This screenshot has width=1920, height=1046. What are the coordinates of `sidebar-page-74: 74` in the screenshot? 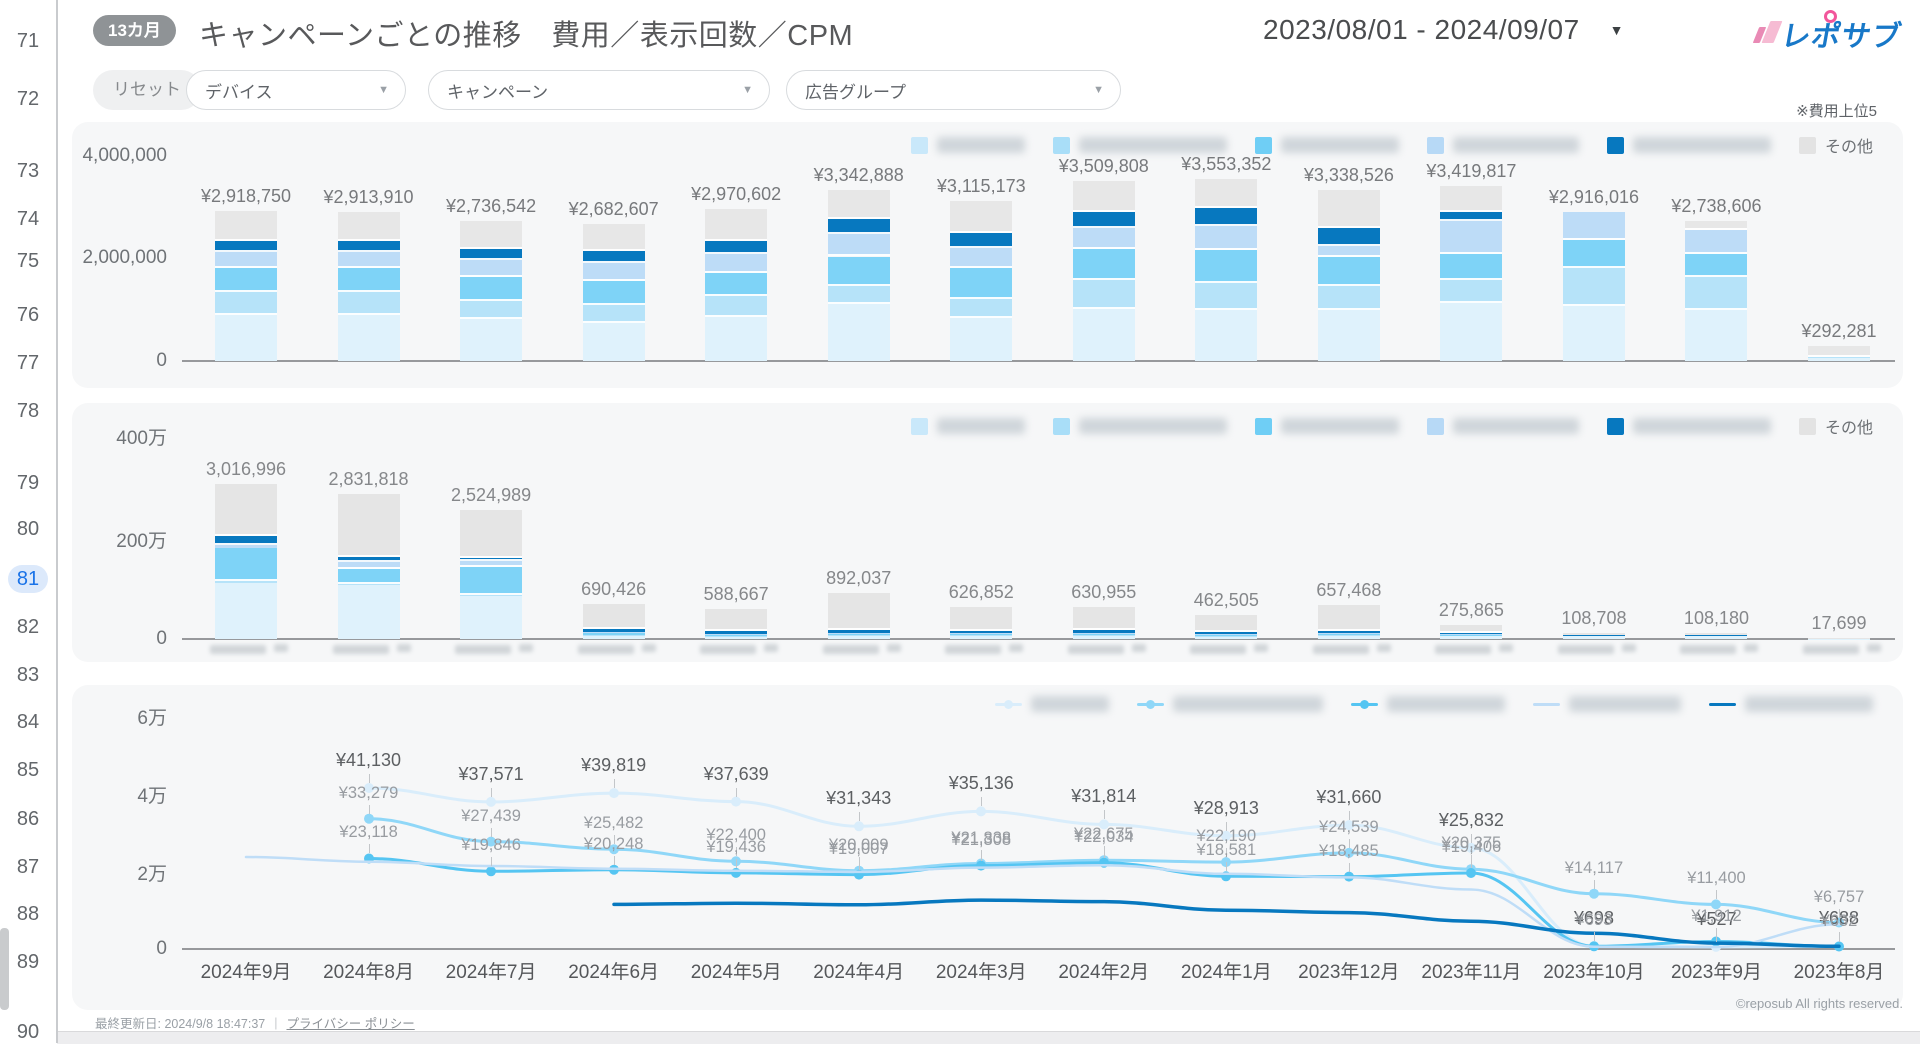 It's located at (28, 219).